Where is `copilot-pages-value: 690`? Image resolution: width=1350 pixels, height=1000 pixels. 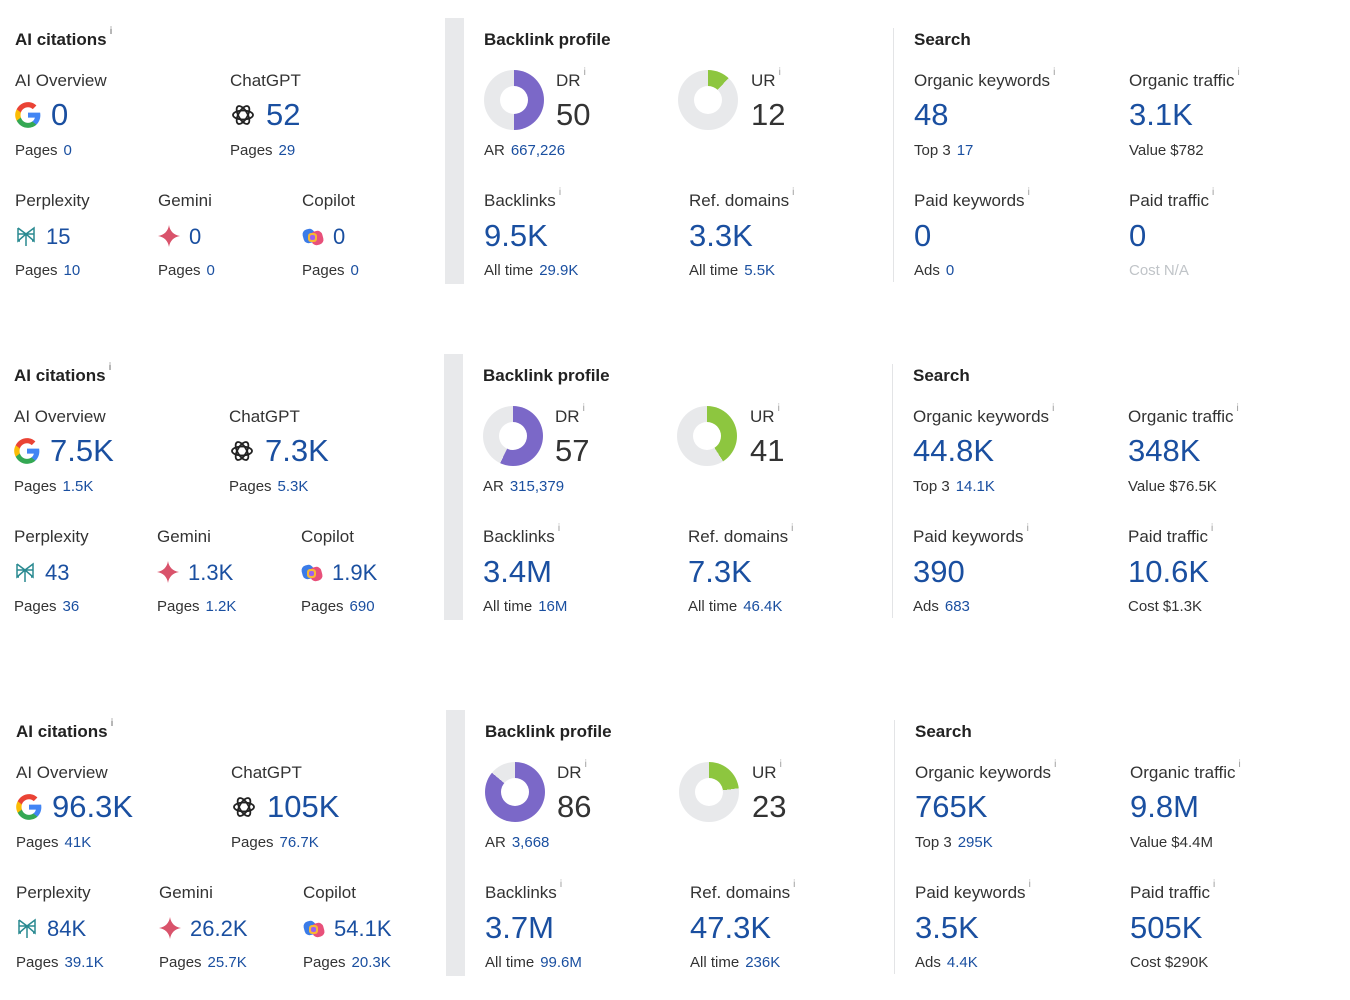 copilot-pages-value: 690 is located at coordinates (362, 606).